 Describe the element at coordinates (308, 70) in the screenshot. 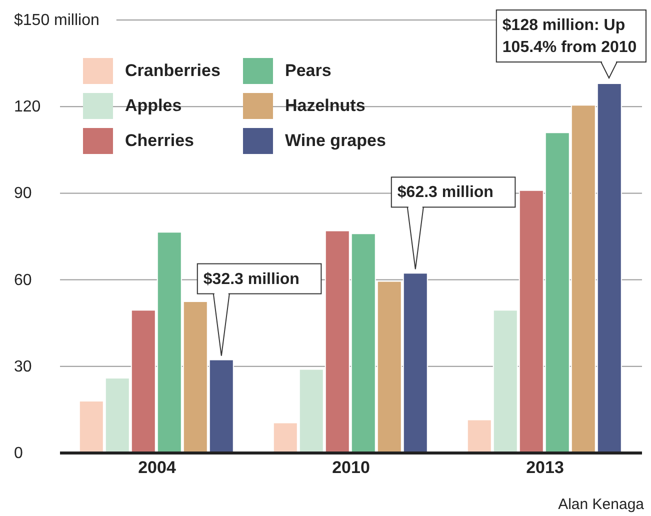

I see `legend-label: Pears` at that location.